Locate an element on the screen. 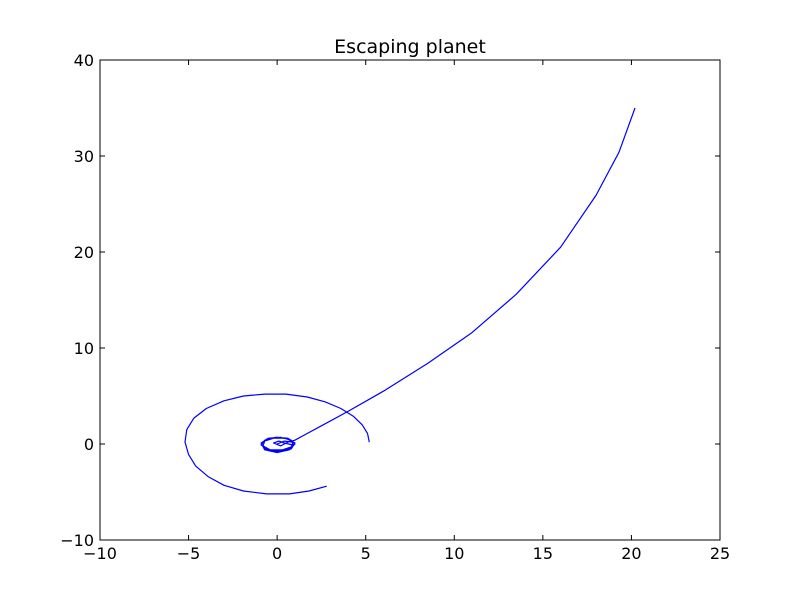  y-tick-label: −10 is located at coordinates (77, 540).